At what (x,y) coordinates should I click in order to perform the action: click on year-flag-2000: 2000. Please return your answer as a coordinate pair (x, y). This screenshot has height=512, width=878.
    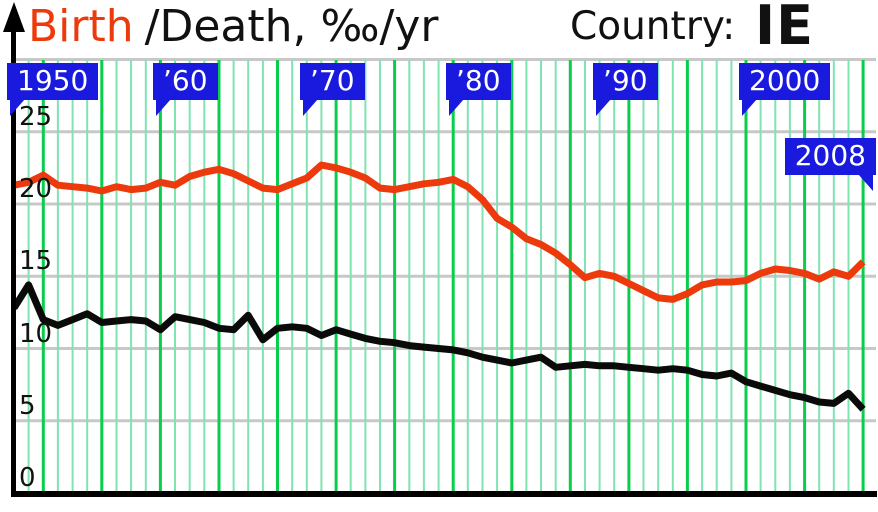
    Looking at the image, I should click on (785, 89).